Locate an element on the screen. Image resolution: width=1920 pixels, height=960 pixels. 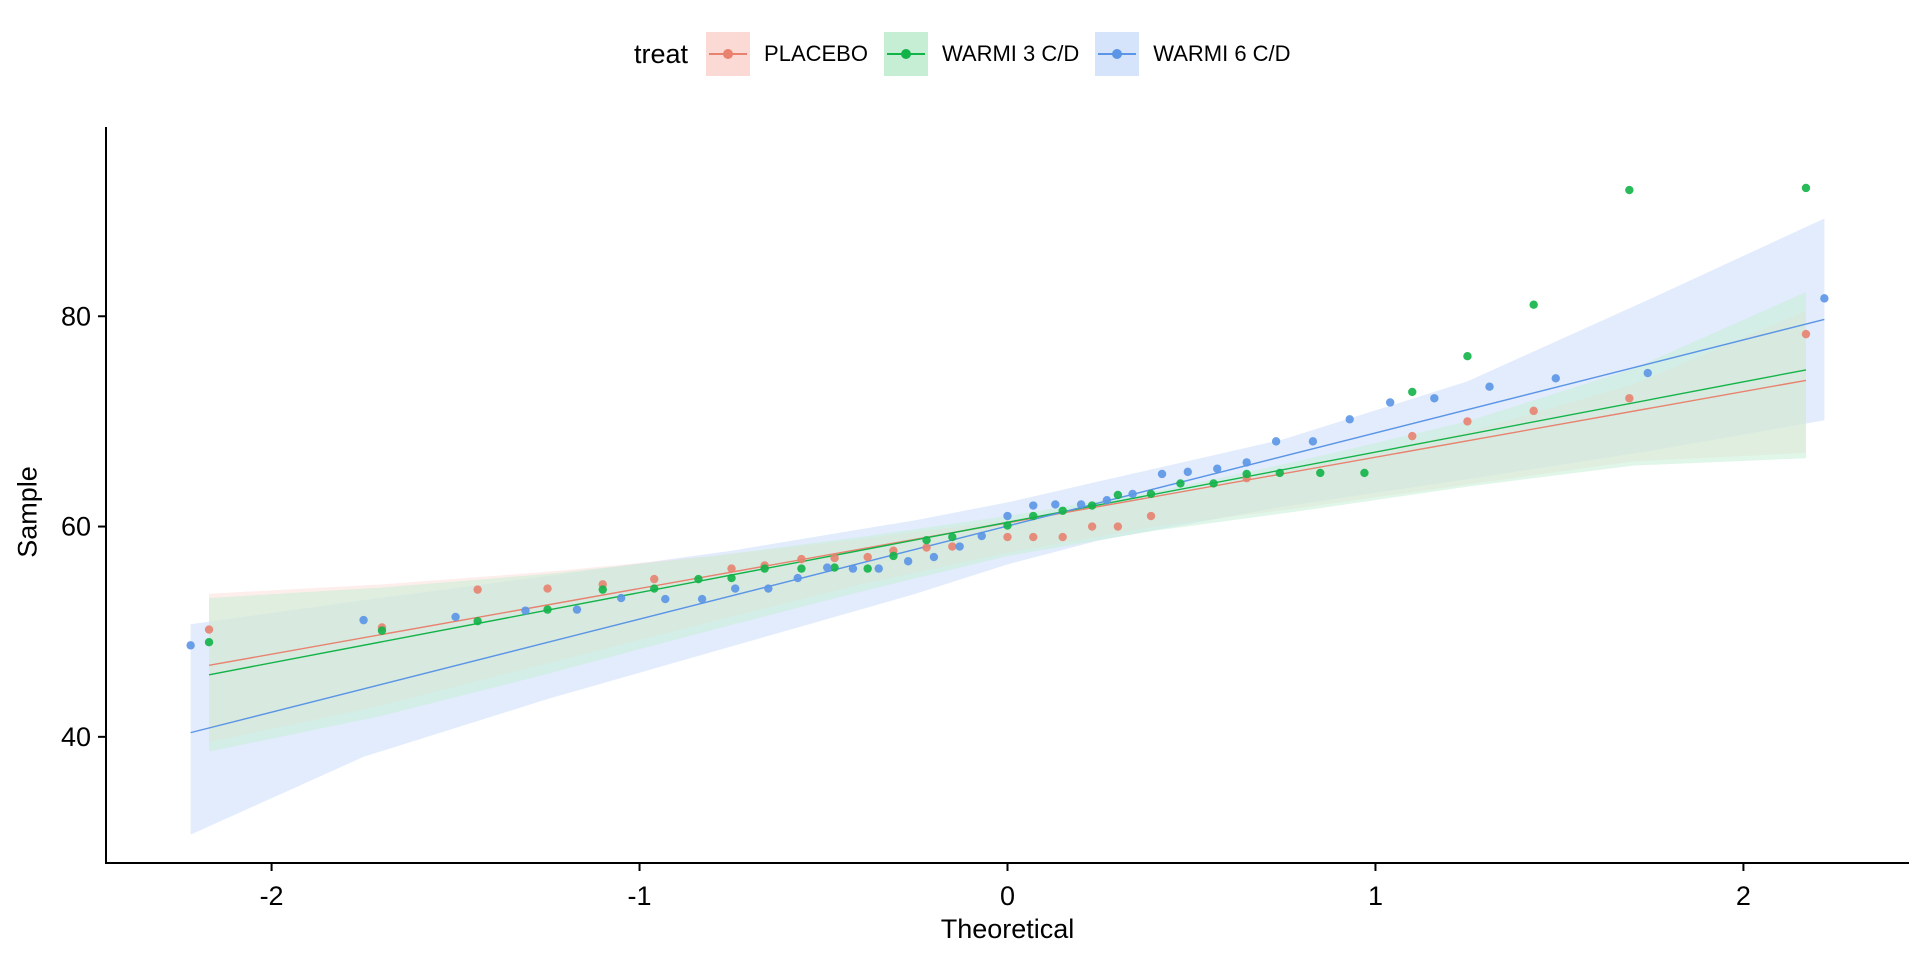
legend: treat PLACEBO WARMI 3 C/D WARMI 6 C/D is located at coordinates (970, 54).